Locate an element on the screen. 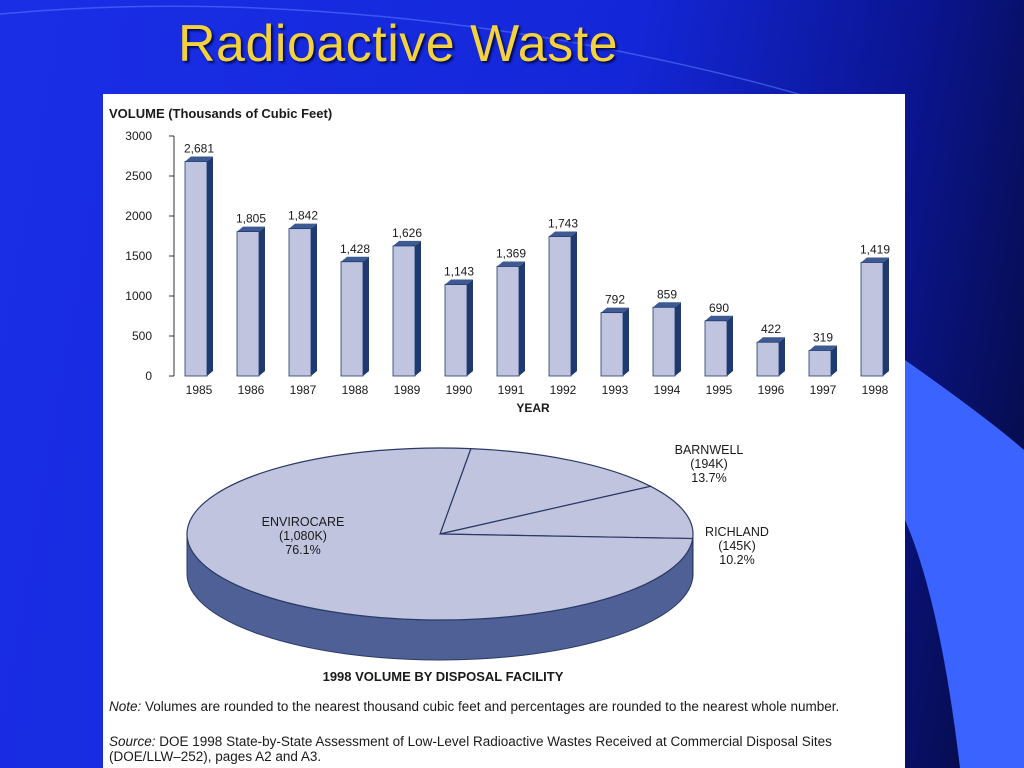 The image size is (1024, 768). bar-1985: 2,681 is located at coordinates (199, 259).